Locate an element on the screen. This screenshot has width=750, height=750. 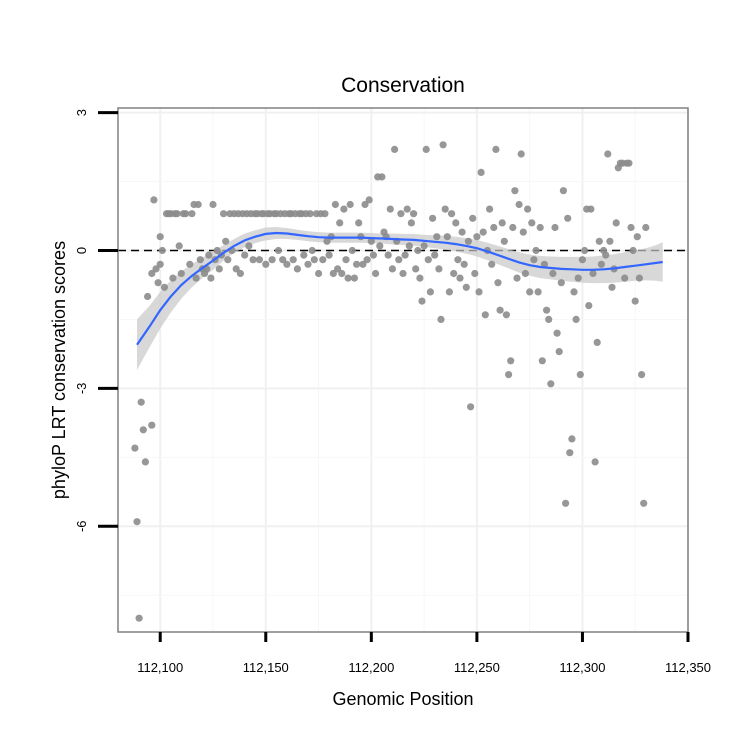
x-tick-label: 112,350 is located at coordinates (688, 667).